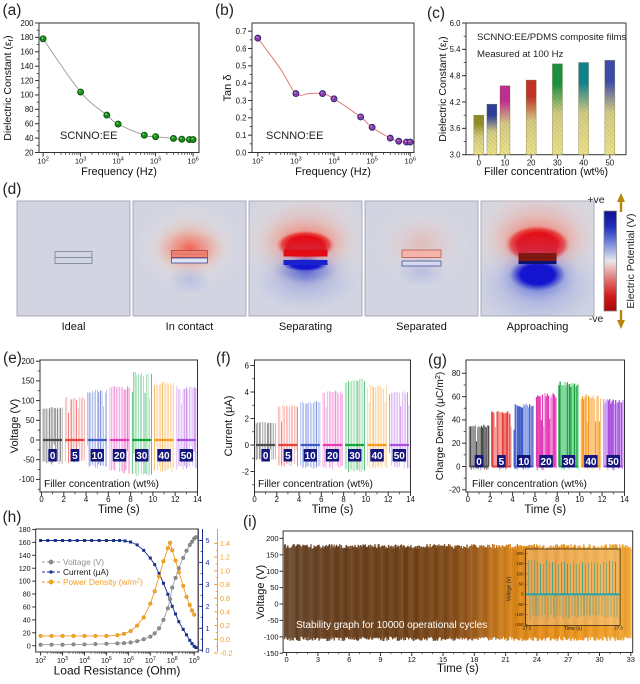 This screenshot has height=684, width=640. Describe the element at coordinates (12, 517) in the screenshot. I see `svg-text: (h)` at that location.